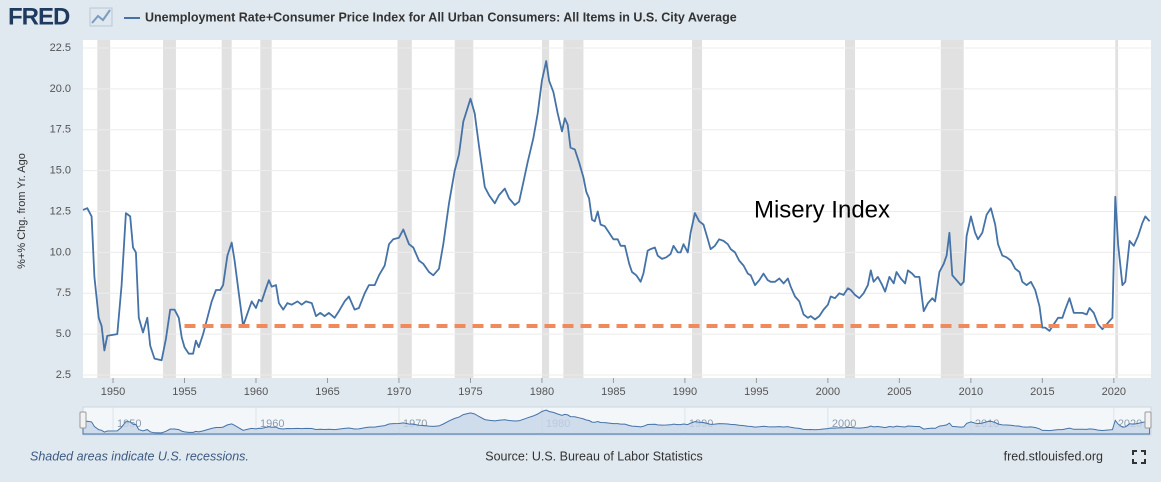 The width and height of the screenshot is (1161, 482). What do you see at coordinates (60, 211) in the screenshot?
I see `y-tick-label: 12.5` at bounding box center [60, 211].